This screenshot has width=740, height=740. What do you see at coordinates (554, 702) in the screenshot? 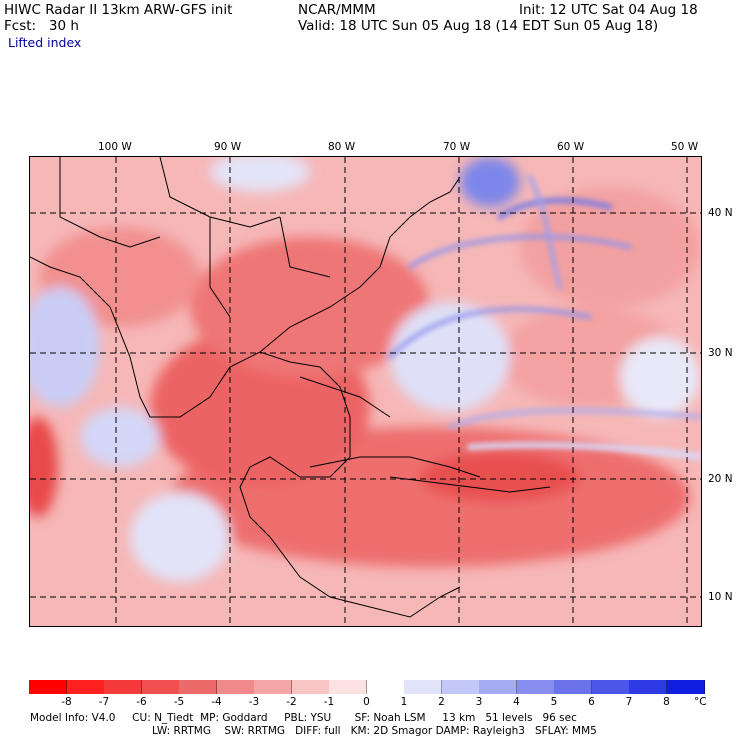
I see `colorbar-tick-label: 5` at bounding box center [554, 702].